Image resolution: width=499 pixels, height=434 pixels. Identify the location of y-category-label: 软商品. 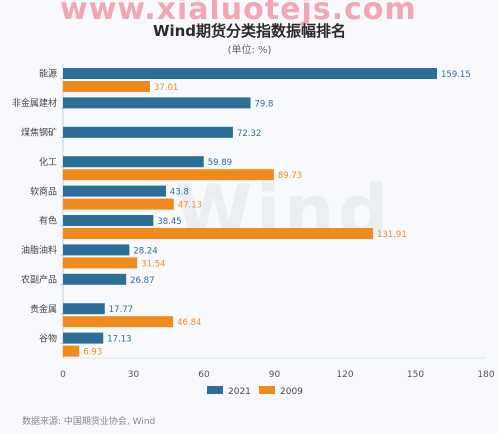
(43, 191).